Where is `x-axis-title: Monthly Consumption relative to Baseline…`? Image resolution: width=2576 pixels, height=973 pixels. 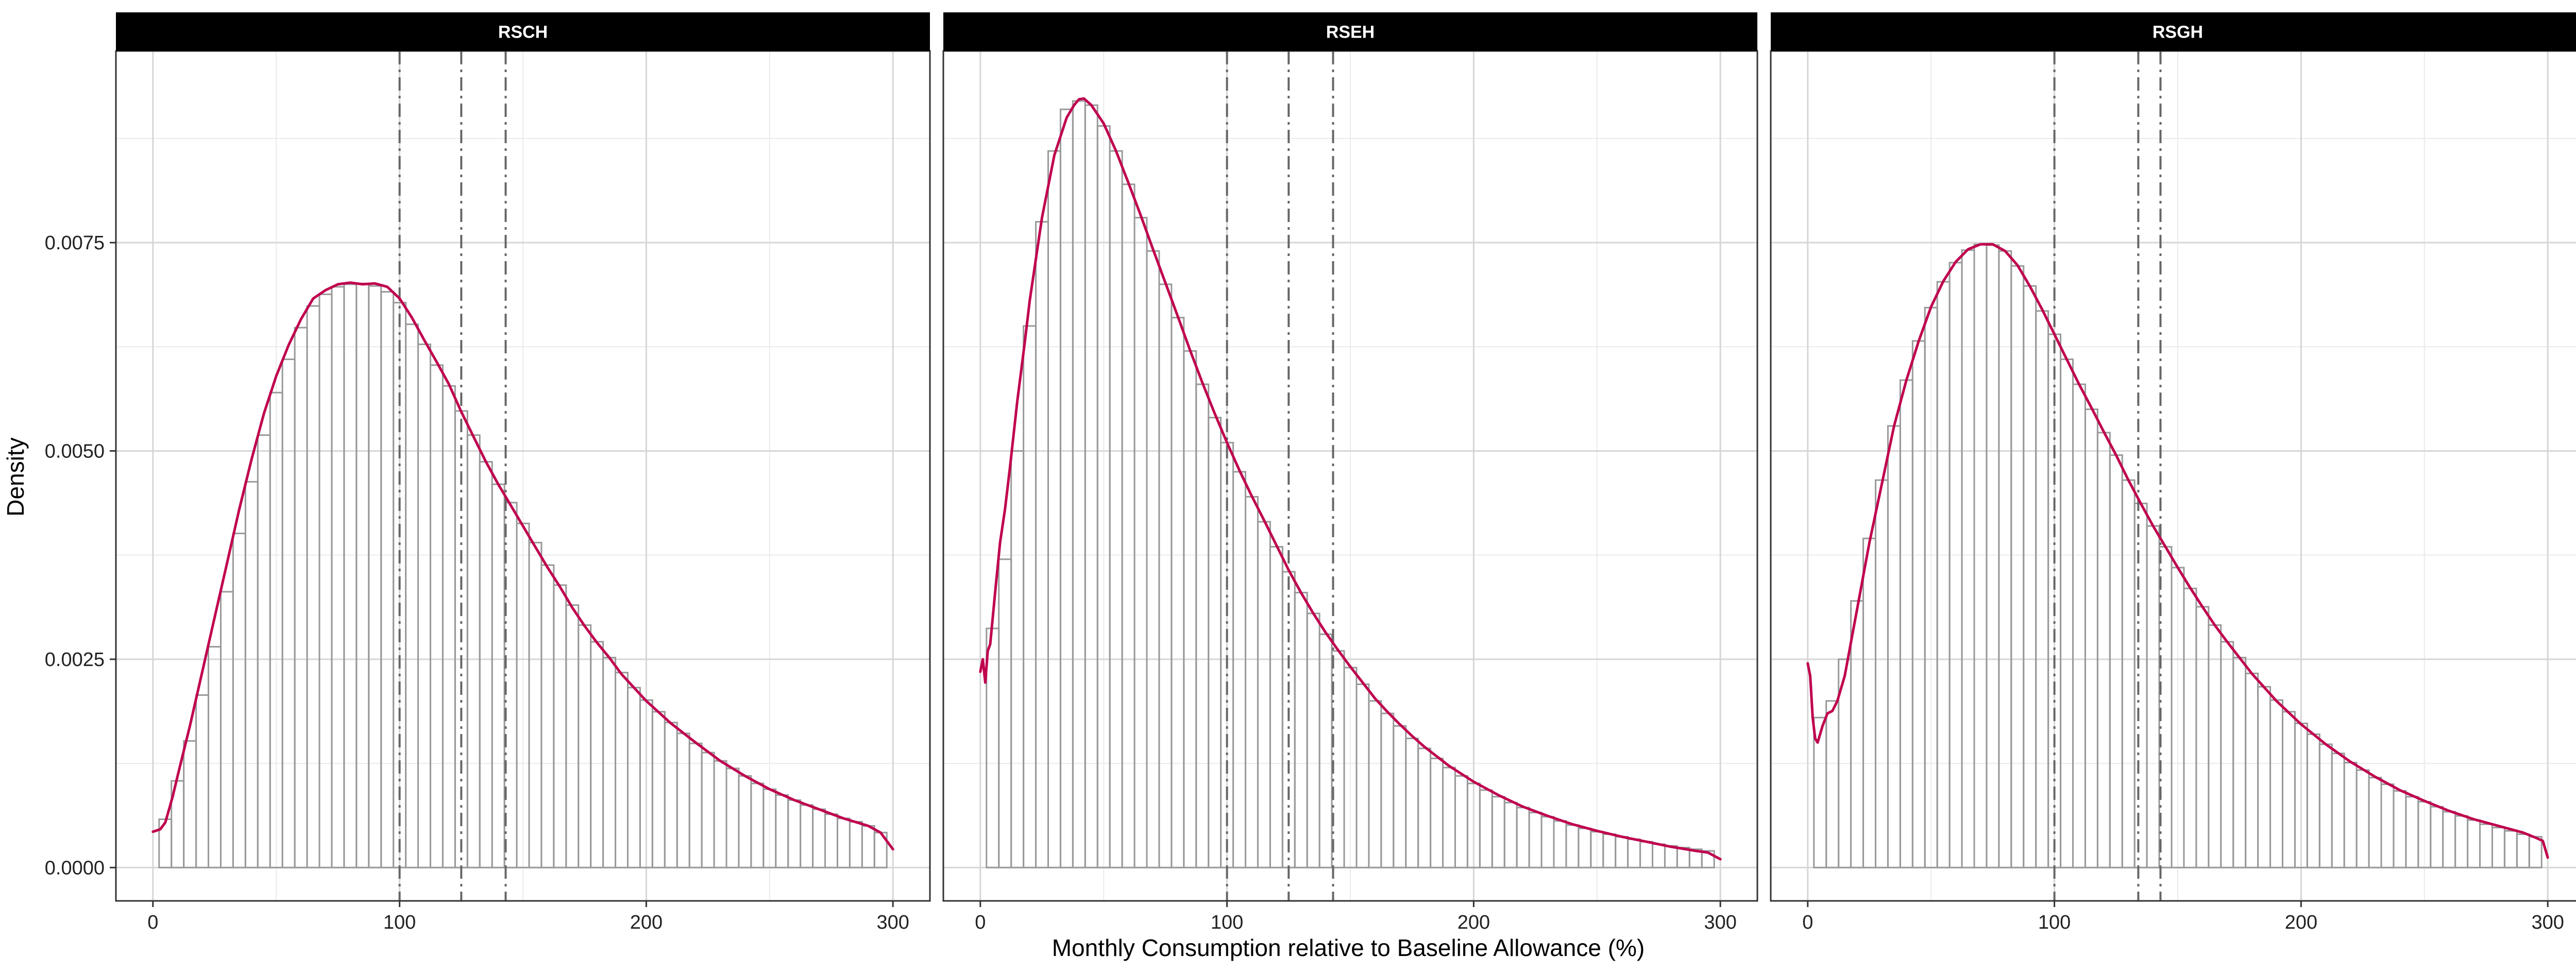 x-axis-title: Monthly Consumption relative to Baseline… is located at coordinates (1348, 947).